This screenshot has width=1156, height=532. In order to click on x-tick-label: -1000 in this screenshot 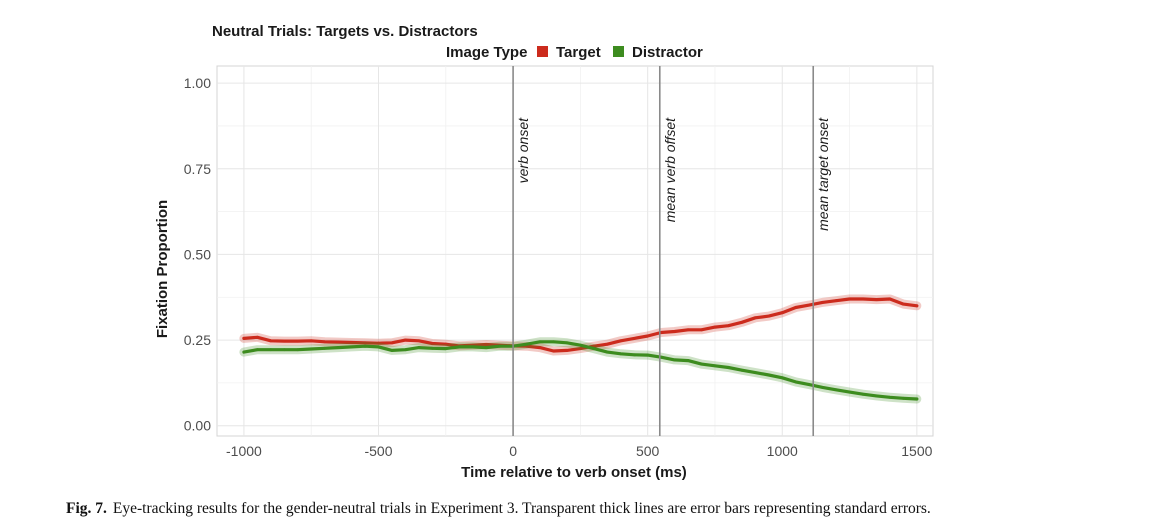, I will do `click(244, 451)`.